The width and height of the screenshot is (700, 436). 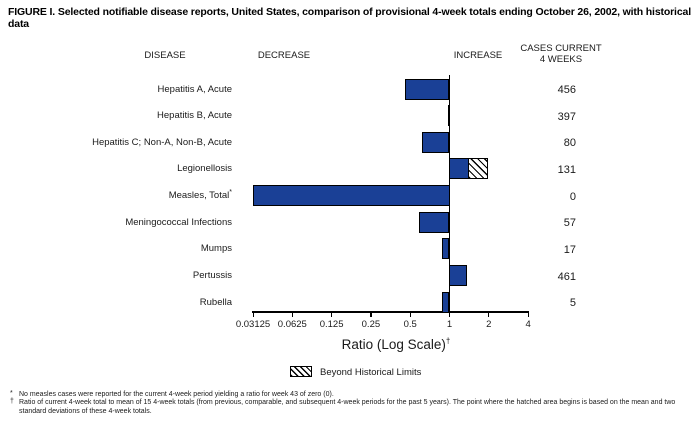 I want to click on disease-label: Pertussis, so click(x=116, y=275).